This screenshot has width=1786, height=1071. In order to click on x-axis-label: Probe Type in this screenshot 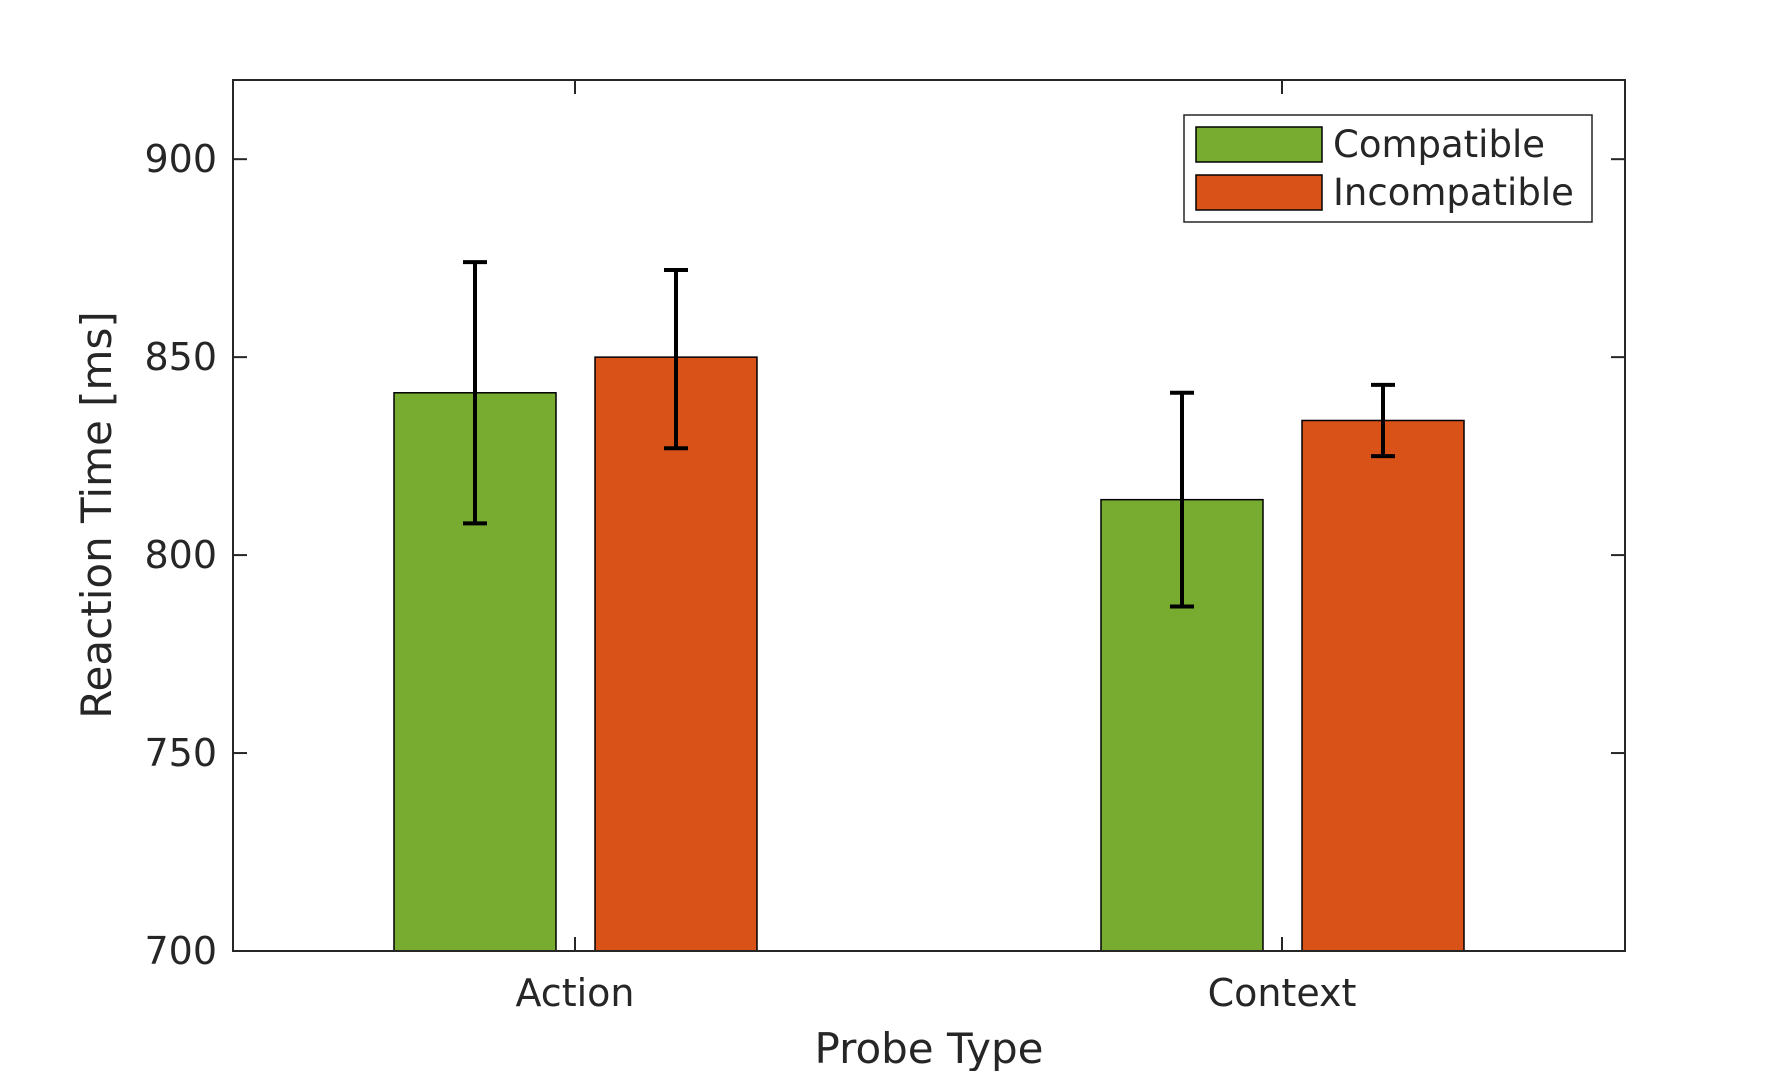, I will do `click(929, 1047)`.